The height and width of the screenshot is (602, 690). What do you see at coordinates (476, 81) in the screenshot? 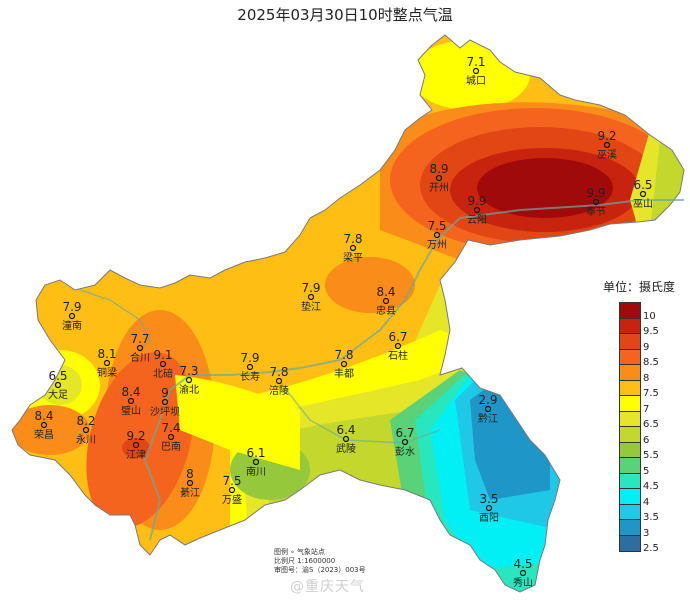
I see `station-name: 城口` at bounding box center [476, 81].